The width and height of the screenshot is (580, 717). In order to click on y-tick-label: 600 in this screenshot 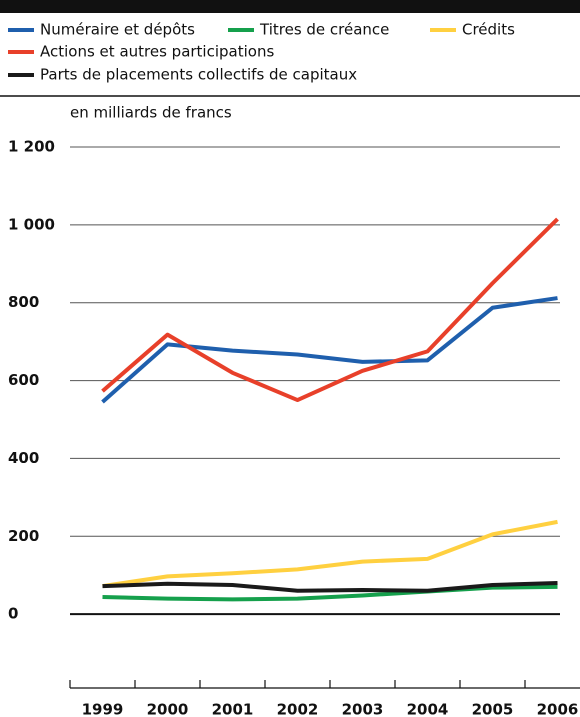, I will do `click(23, 380)`.